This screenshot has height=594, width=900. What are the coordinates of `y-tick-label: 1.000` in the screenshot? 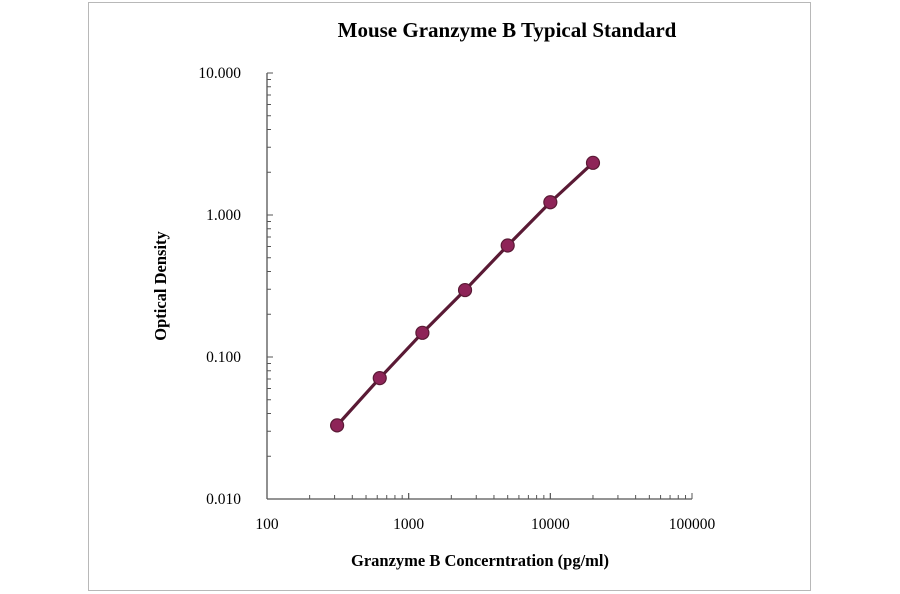 It's located at (223, 215).